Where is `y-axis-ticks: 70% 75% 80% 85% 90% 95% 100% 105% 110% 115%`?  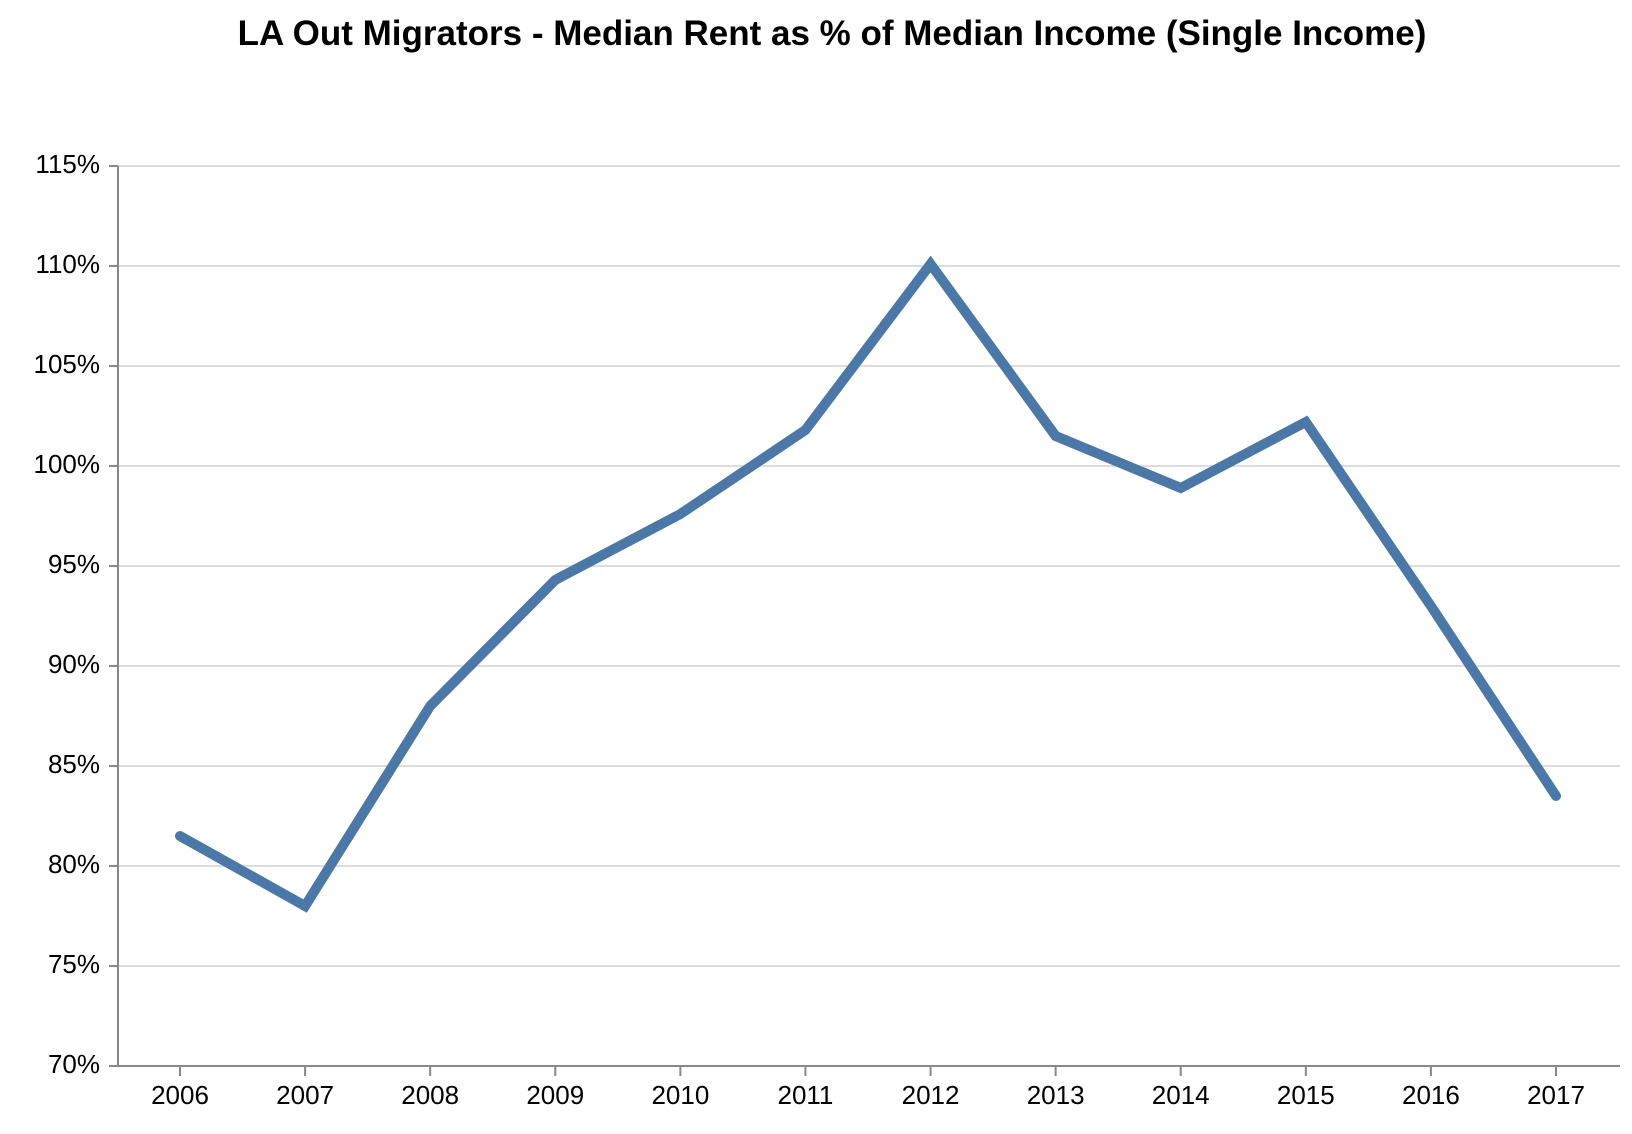 y-axis-ticks: 70% 75% 80% 85% 90% 95% 100% 105% 110% 115% is located at coordinates (67, 614).